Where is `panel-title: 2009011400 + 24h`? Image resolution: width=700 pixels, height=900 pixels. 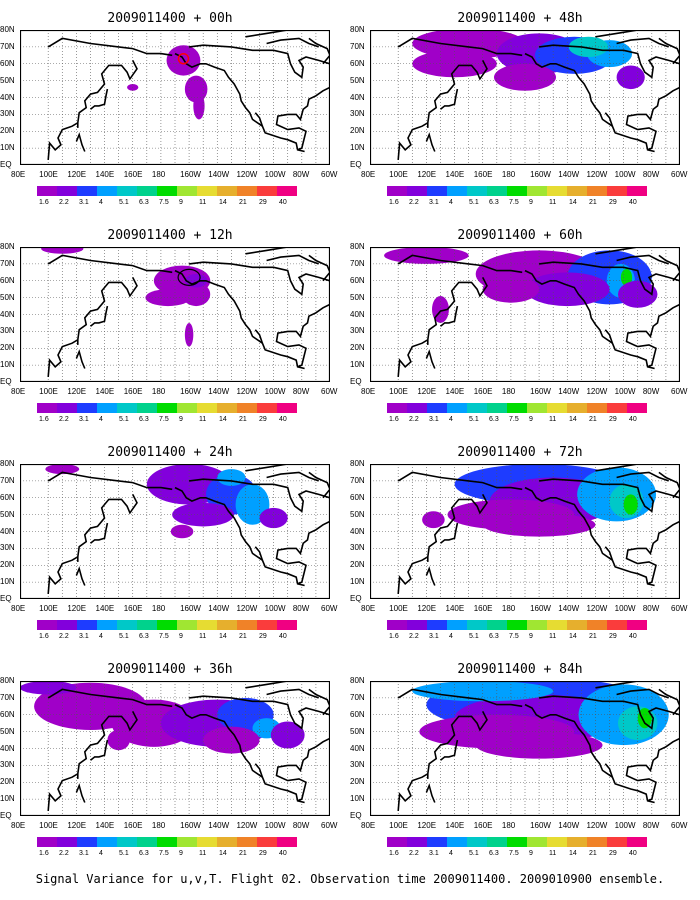 panel-title: 2009011400 + 24h is located at coordinates (170, 452).